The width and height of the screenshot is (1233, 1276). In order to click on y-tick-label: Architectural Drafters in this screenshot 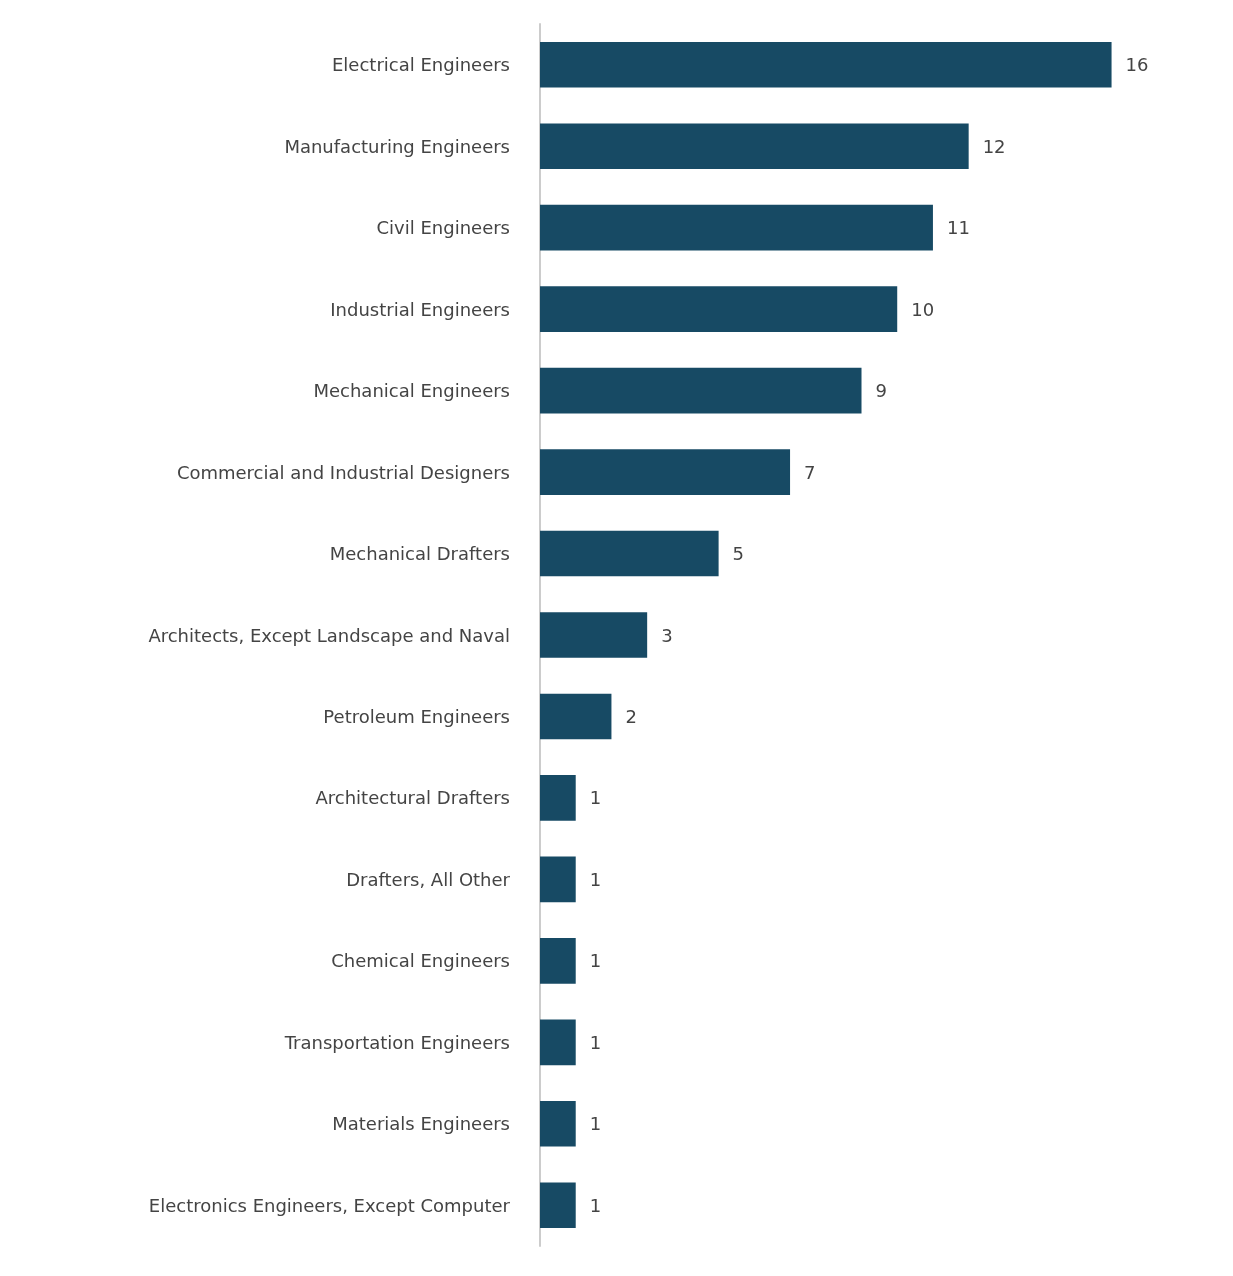, I will do `click(412, 798)`.